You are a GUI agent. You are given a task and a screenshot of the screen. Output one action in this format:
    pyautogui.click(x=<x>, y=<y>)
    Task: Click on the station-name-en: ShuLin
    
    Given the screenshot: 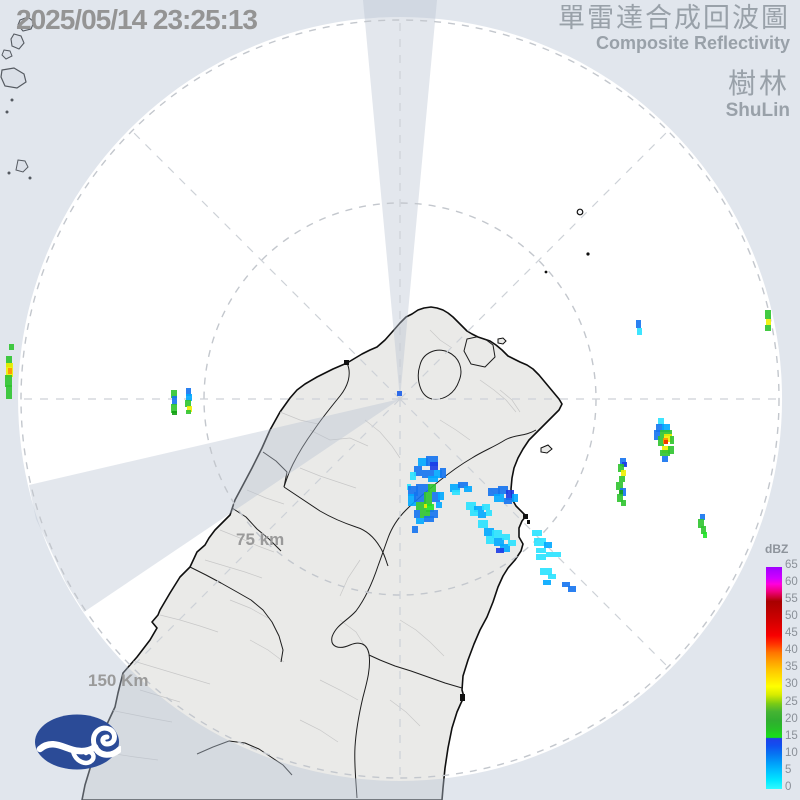 What is the action you would take?
    pyautogui.click(x=757, y=110)
    